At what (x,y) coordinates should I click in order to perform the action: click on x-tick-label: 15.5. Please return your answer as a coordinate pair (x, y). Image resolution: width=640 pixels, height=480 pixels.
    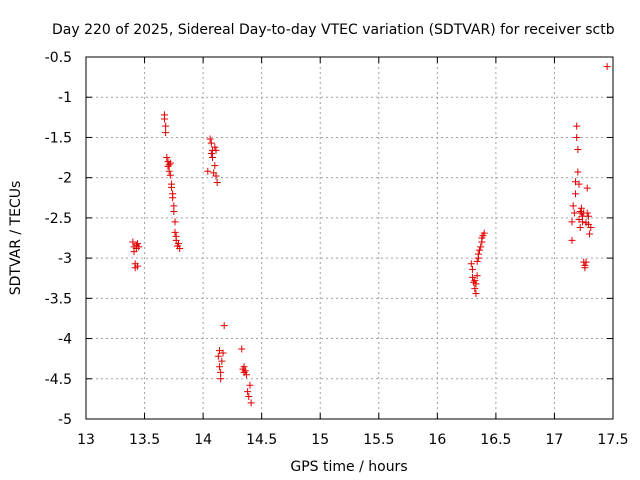
    Looking at the image, I should click on (378, 440).